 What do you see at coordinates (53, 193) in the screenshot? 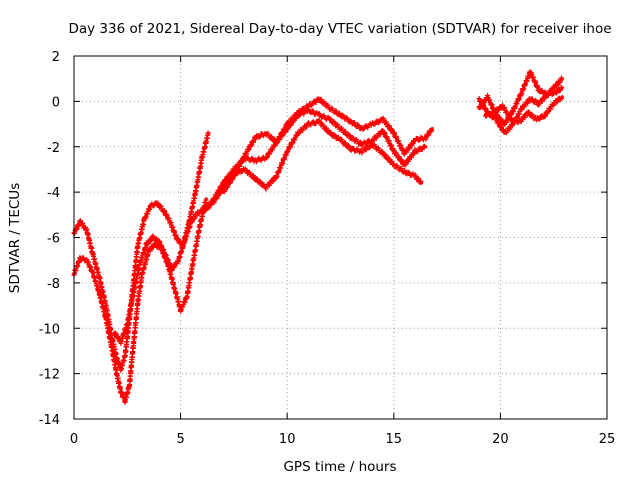
I see `y-tick-label: -4` at bounding box center [53, 193].